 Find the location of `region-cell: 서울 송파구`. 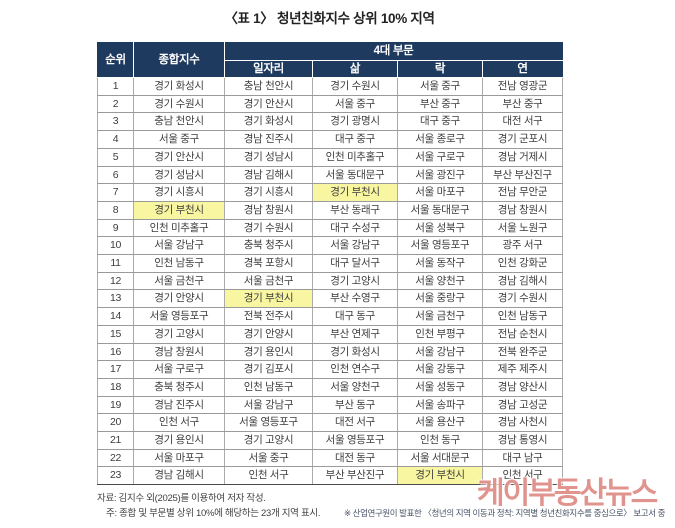

region-cell: 서울 송파구 is located at coordinates (440, 405).